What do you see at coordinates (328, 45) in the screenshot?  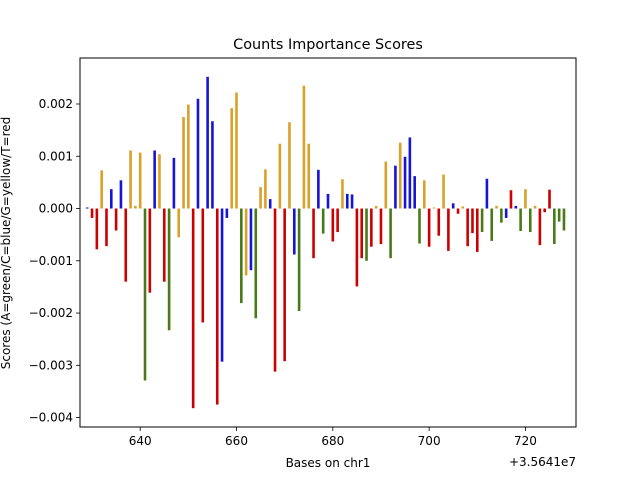 I see `chart-title: Counts Importance Scores` at bounding box center [328, 45].